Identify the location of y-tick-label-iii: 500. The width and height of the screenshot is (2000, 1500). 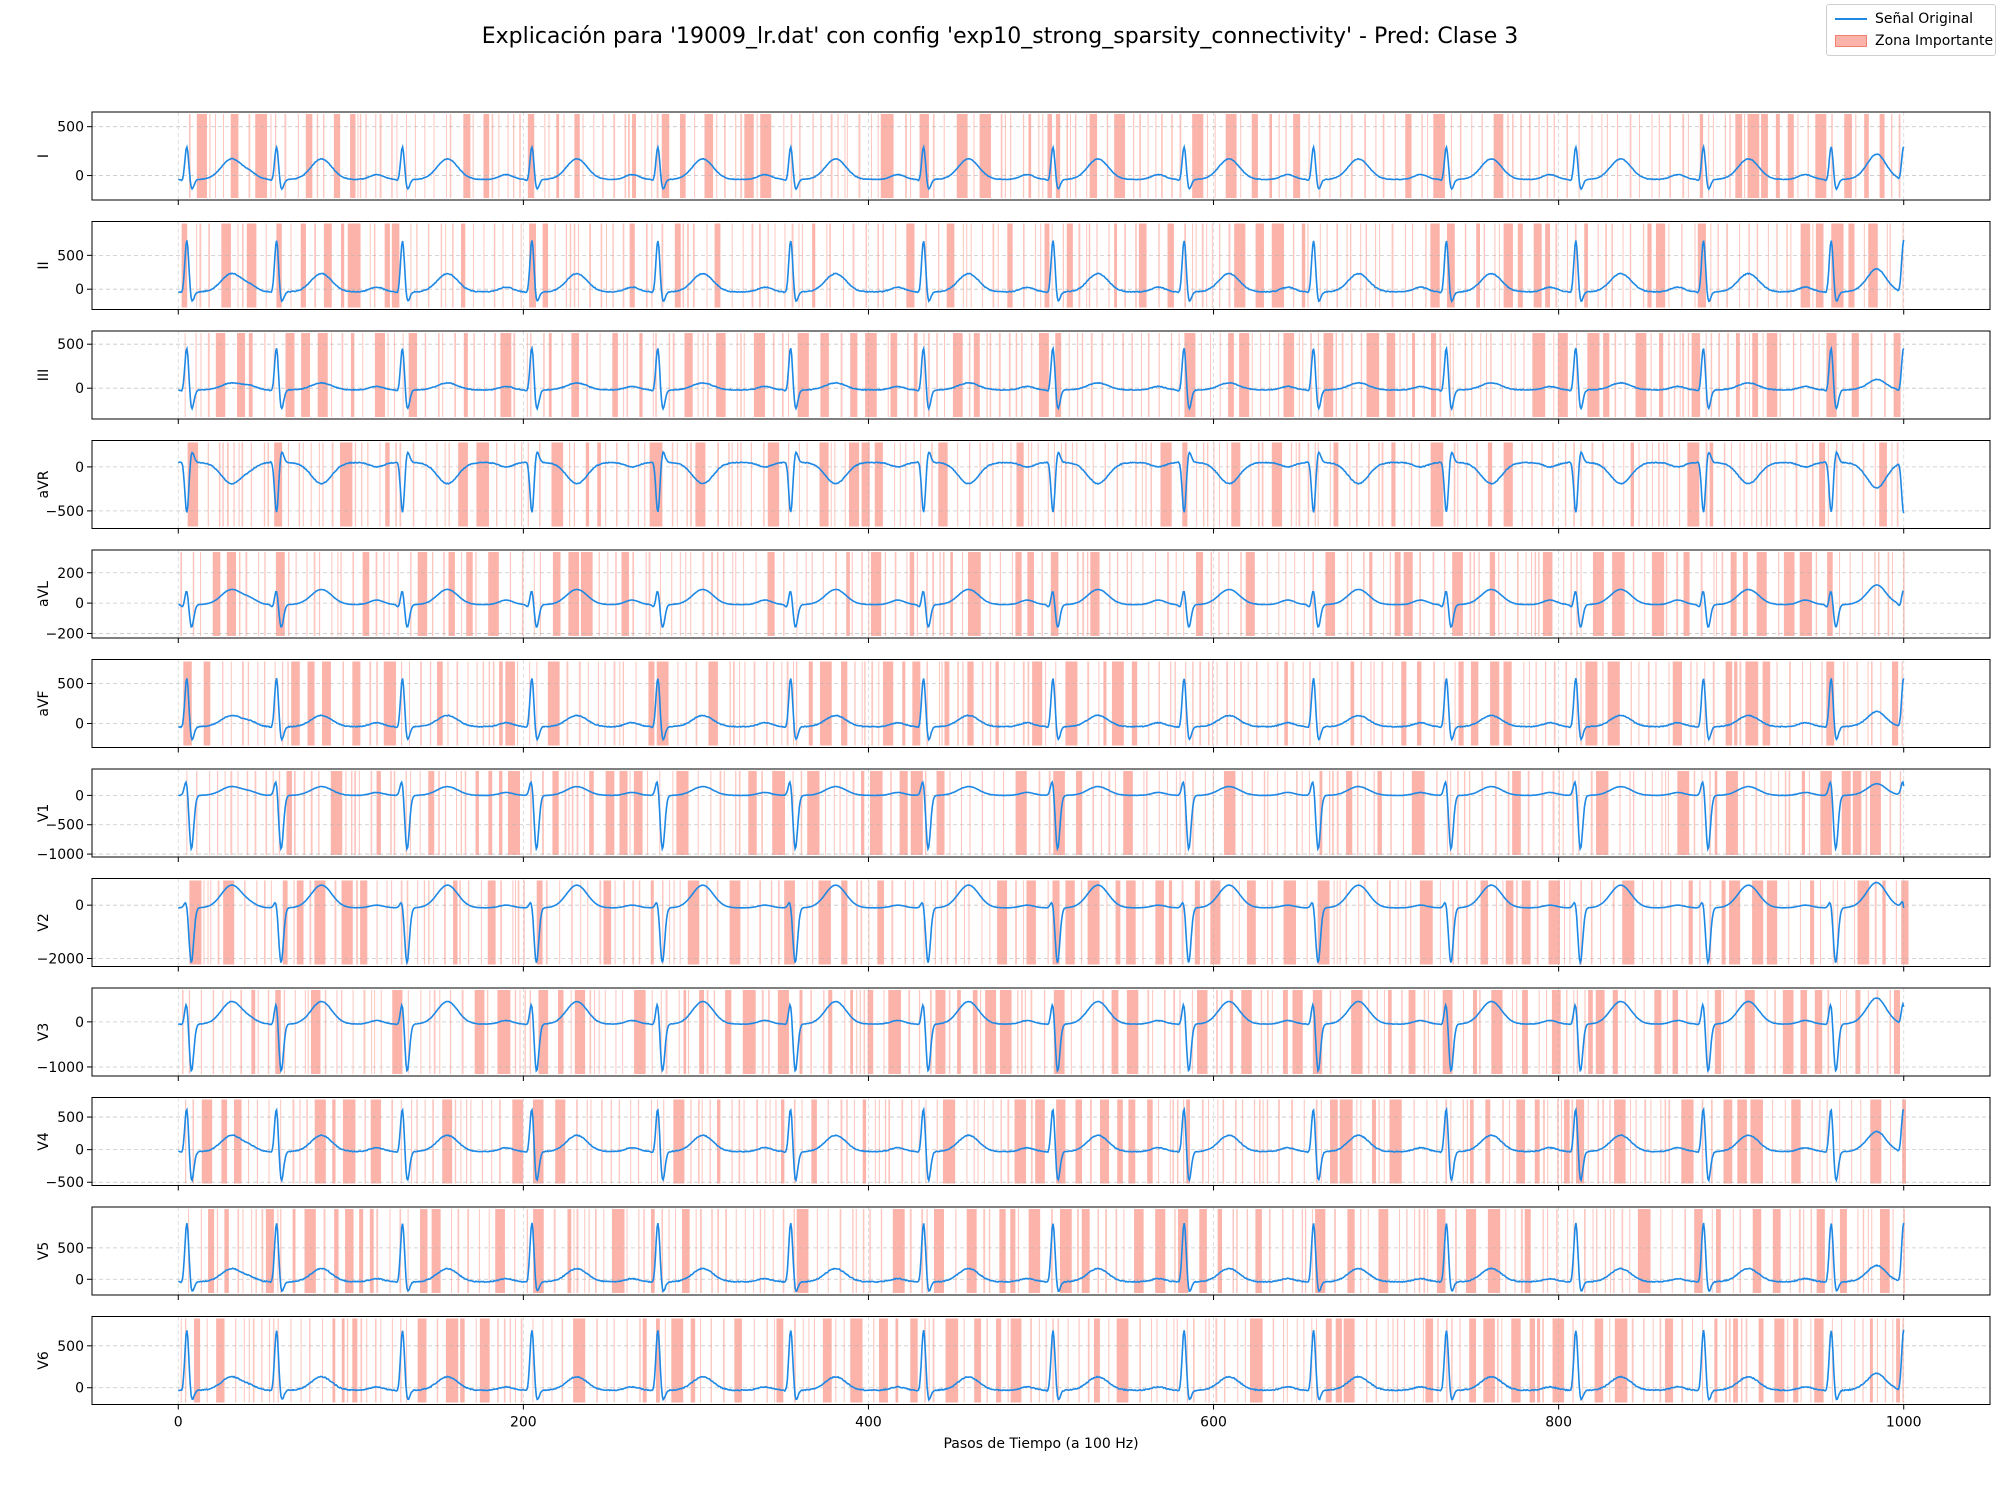
(70, 345).